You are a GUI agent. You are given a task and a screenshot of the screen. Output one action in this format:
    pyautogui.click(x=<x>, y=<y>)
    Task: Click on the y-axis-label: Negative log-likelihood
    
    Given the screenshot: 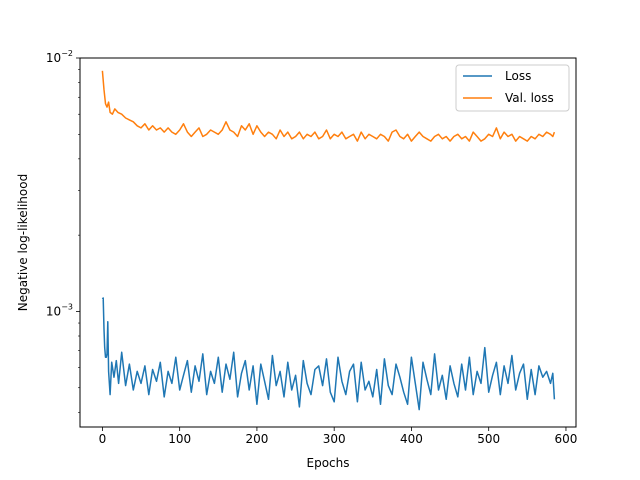 What is the action you would take?
    pyautogui.click(x=23, y=242)
    